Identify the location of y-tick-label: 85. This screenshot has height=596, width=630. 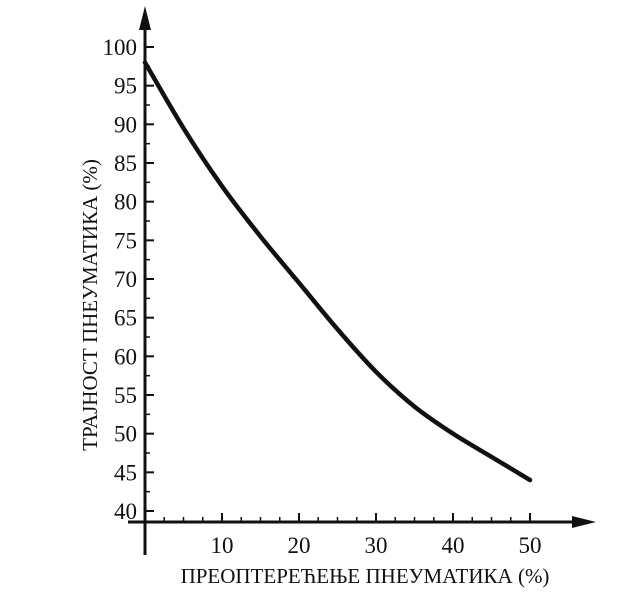
(125, 163).